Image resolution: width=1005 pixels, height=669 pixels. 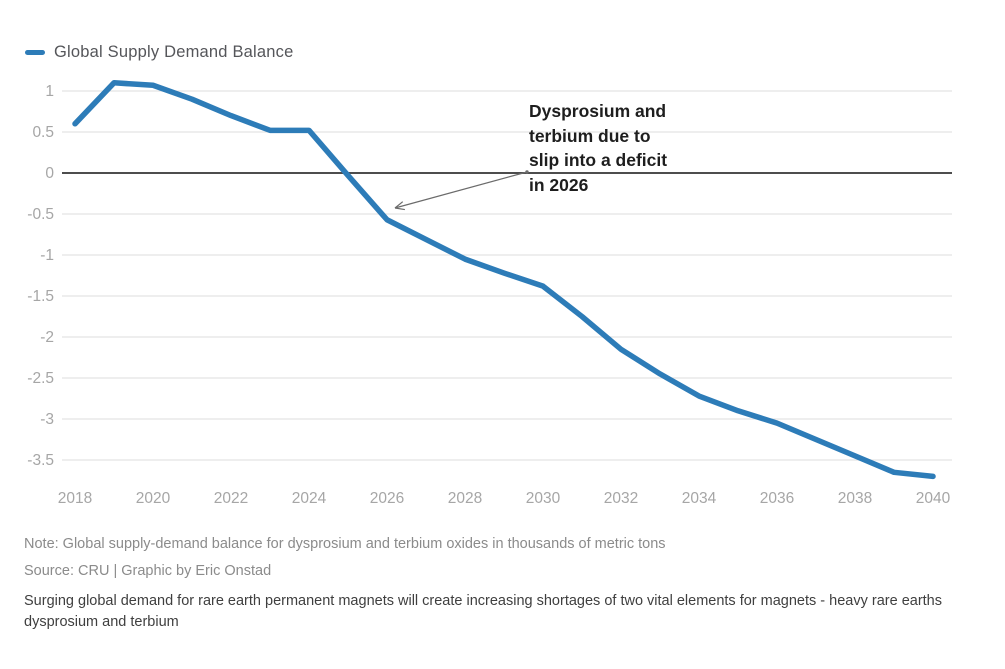 I want to click on y-tick-label: -3, so click(x=47, y=419).